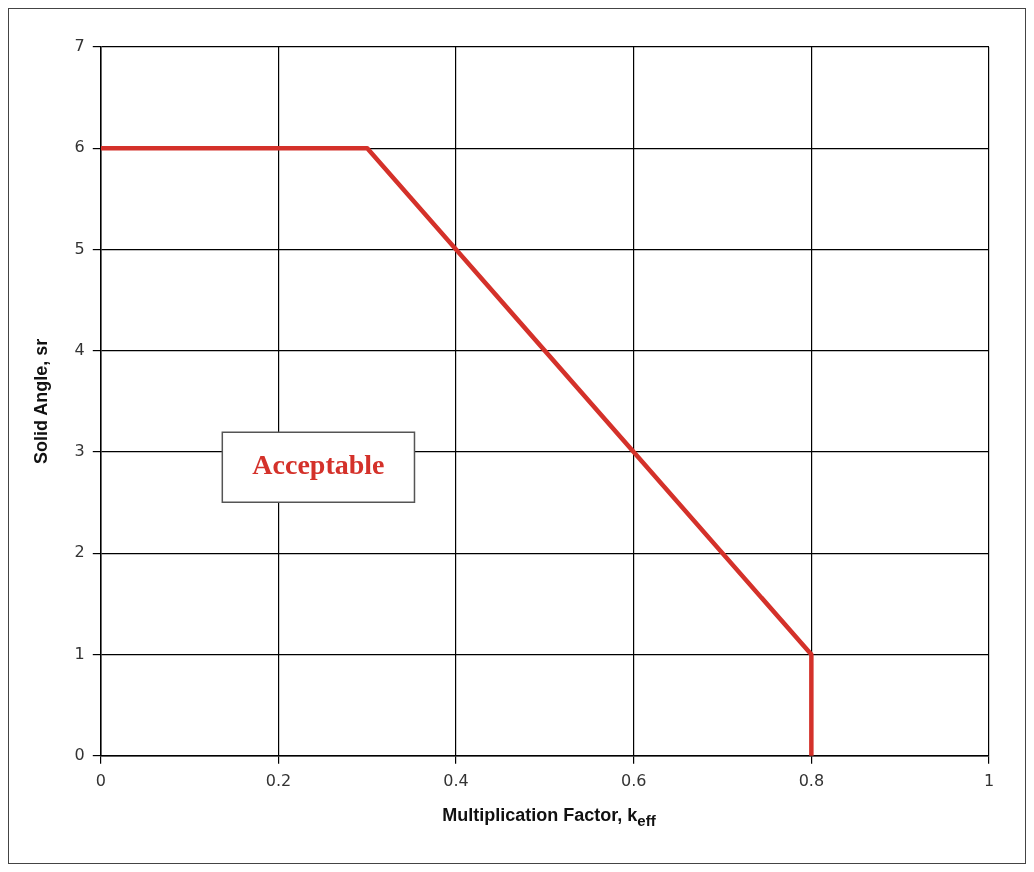 The image size is (1034, 872). Describe the element at coordinates (100, 780) in the screenshot. I see `x-tick-label: 0` at that location.